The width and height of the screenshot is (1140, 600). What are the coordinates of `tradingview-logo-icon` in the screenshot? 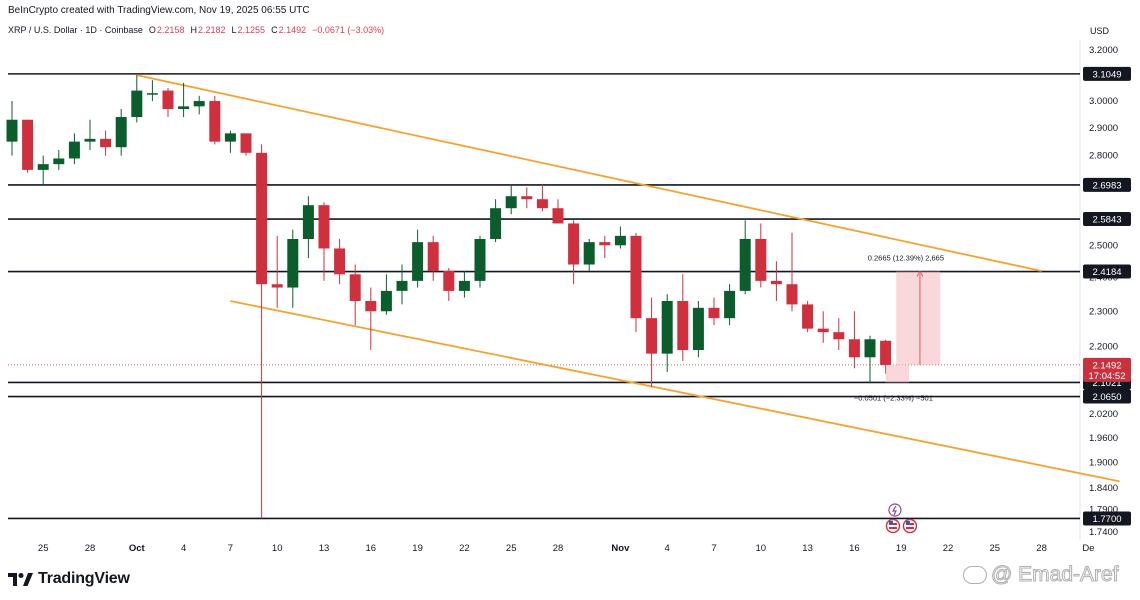 It's located at (20, 579).